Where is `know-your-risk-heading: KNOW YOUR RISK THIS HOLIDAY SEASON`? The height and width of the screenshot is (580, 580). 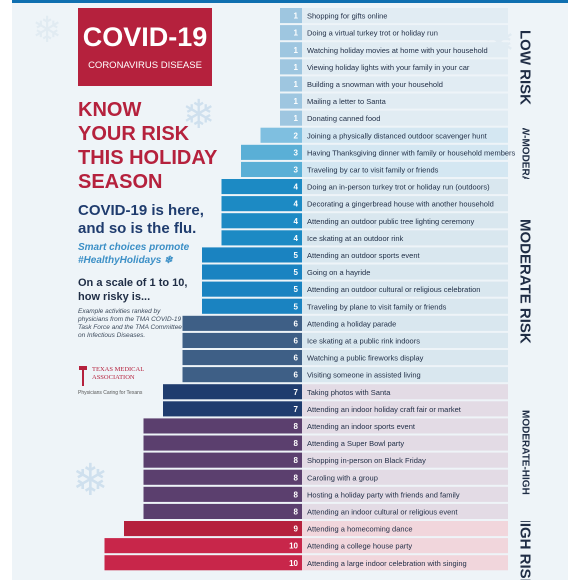
know-your-risk-heading: KNOW YOUR RISK THIS HOLIDAY SEASON is located at coordinates (153, 146).